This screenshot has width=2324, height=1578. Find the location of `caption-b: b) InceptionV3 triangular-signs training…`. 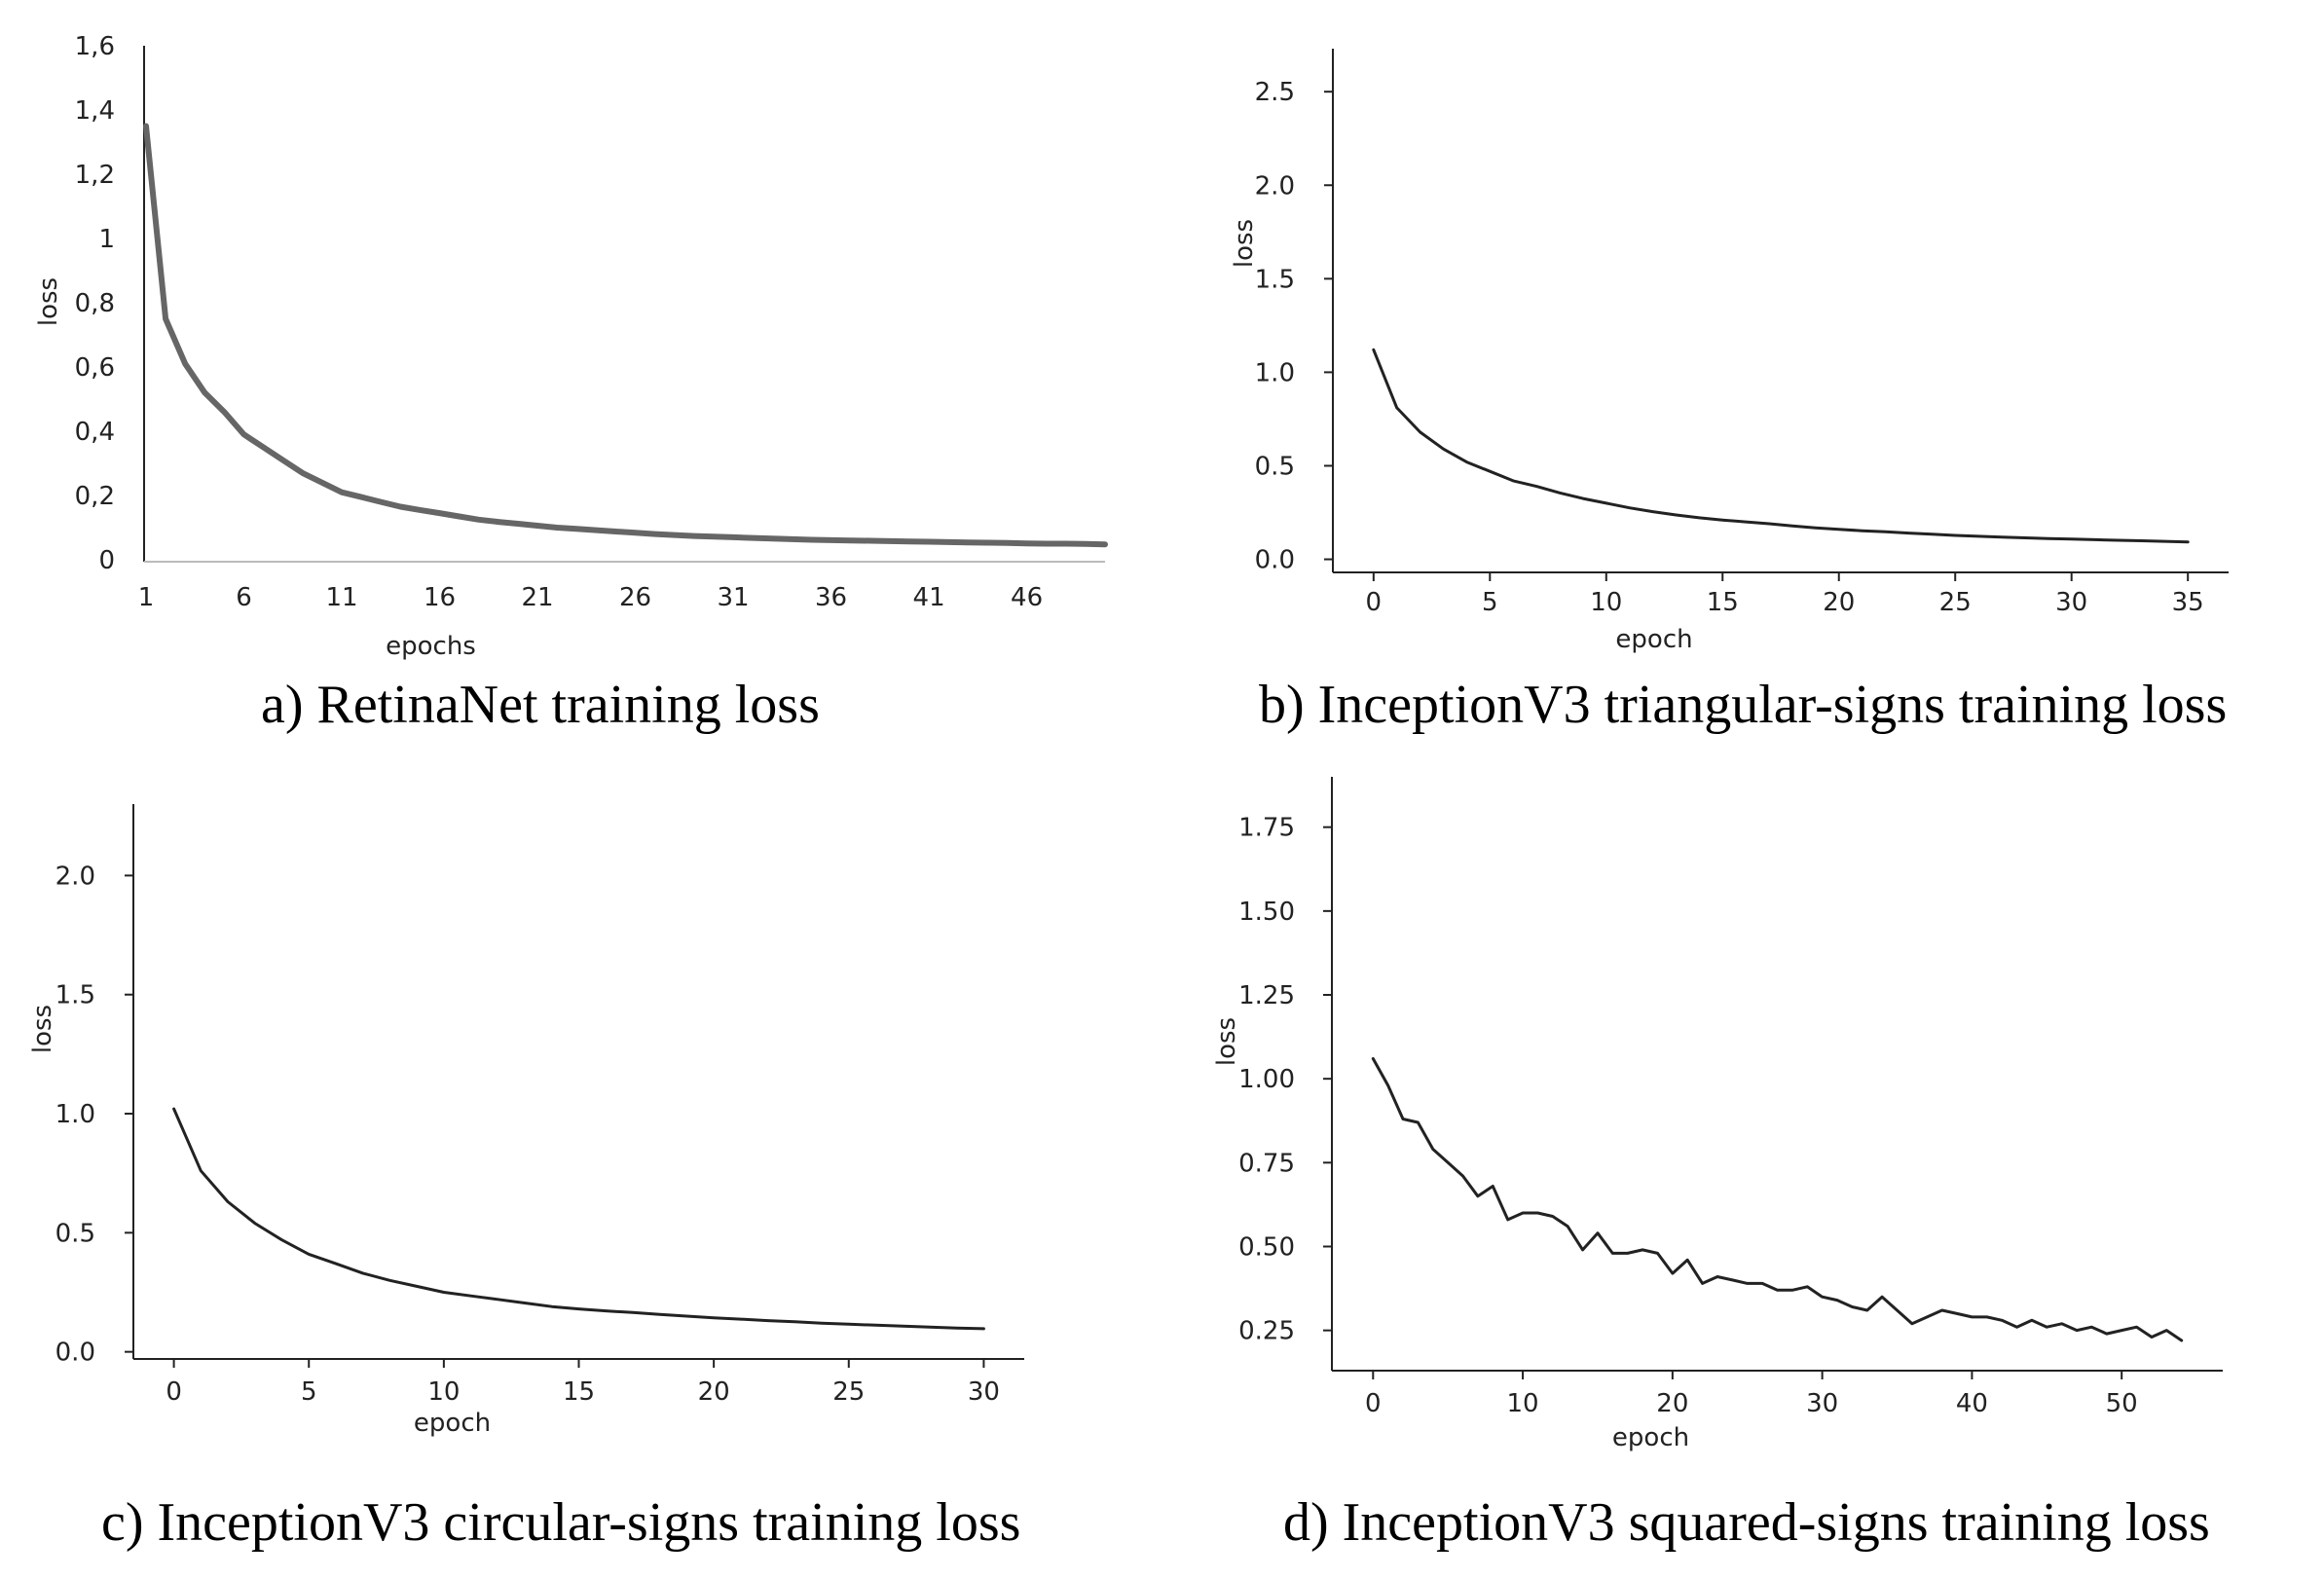

caption-b: b) InceptionV3 triangular-signs training… is located at coordinates (1743, 705).